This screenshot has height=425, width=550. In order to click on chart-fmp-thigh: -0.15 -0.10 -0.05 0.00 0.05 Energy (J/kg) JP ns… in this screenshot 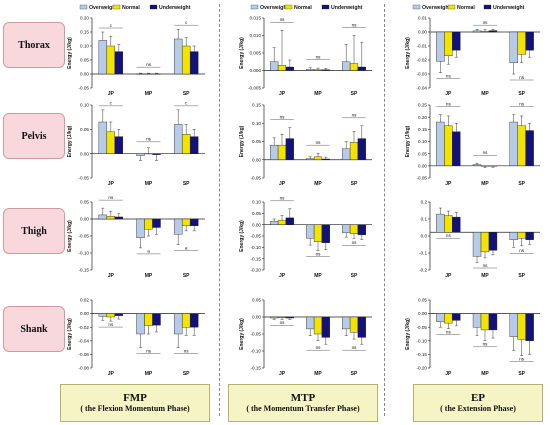, I will do `click(136, 237)`.